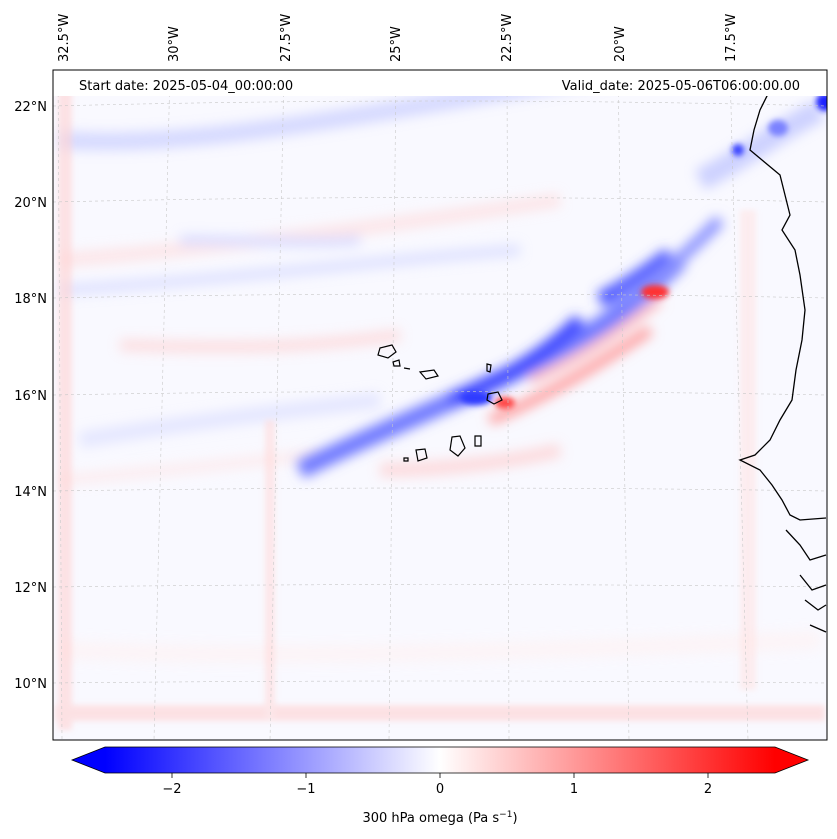 This screenshot has width=837, height=839. Describe the element at coordinates (30, 684) in the screenshot. I see `lat-tick-label: 10°N` at that location.